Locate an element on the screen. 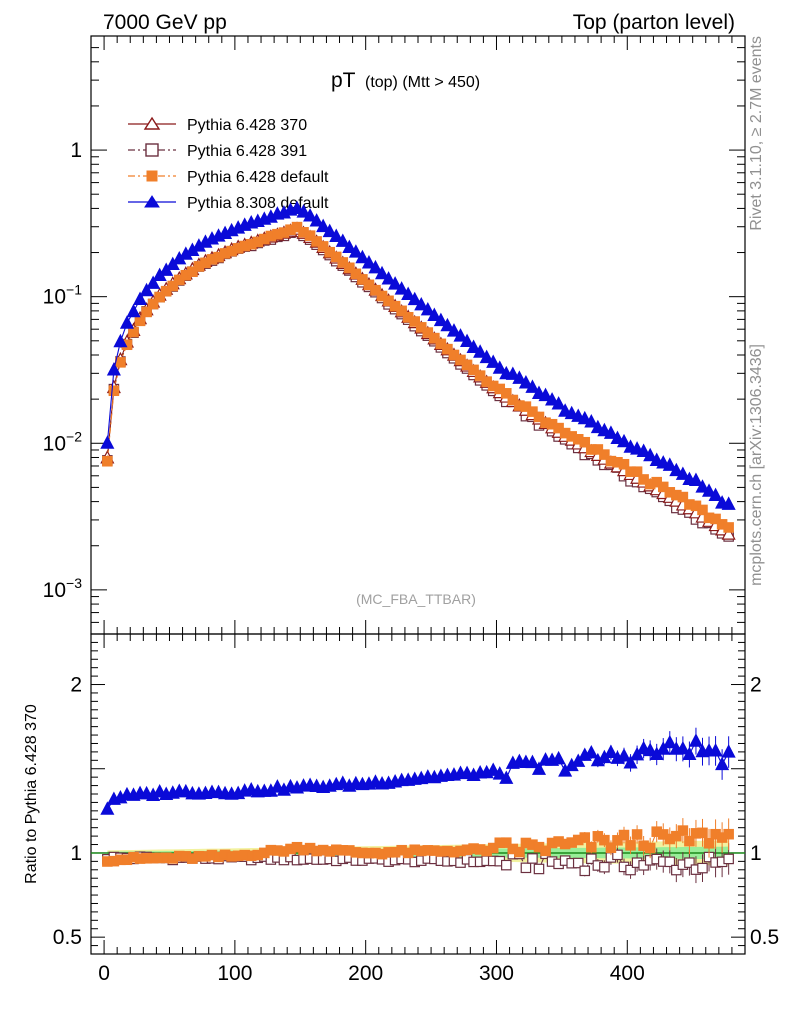 The height and width of the screenshot is (1024, 786). x-tick-label: 0 is located at coordinates (104, 973).